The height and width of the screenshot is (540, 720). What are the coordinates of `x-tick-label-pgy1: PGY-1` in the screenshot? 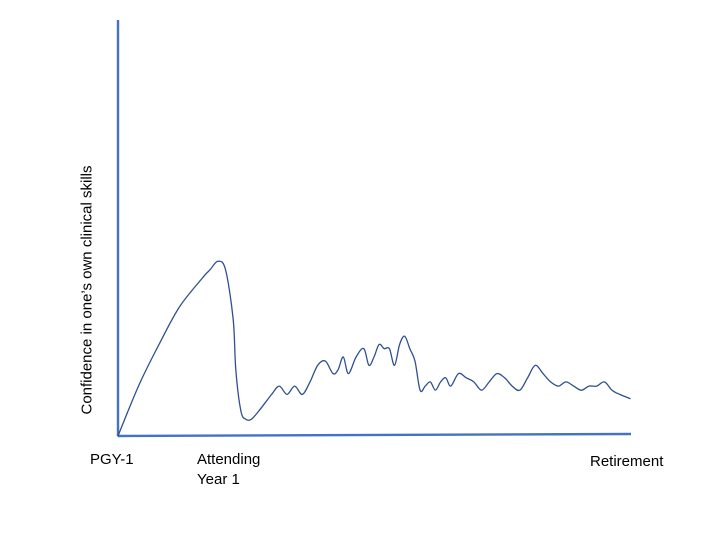 It's located at (112, 459).